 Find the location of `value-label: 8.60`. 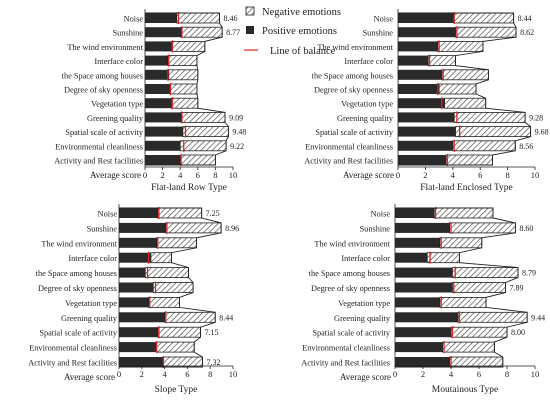

value-label: 8.60 is located at coordinates (526, 228).